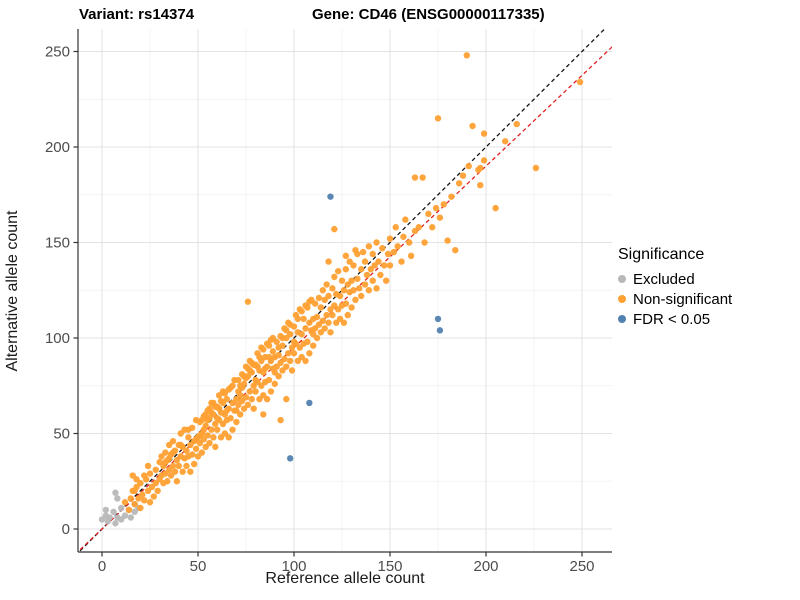  I want to click on x-tick-label: 250, so click(581, 566).